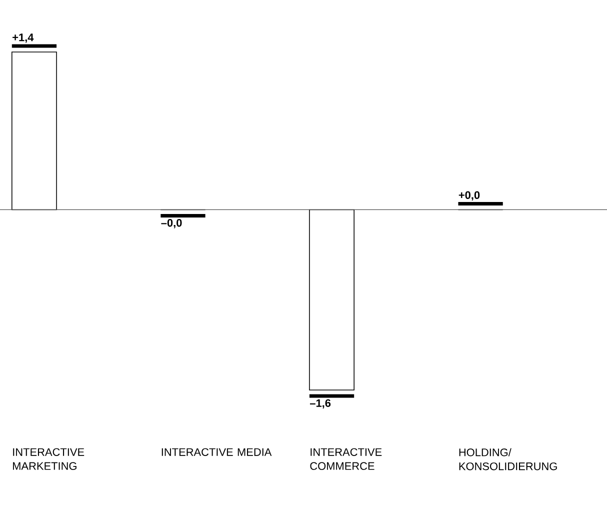 The image size is (607, 517). Describe the element at coordinates (346, 459) in the screenshot. I see `x-tick-label: INTERACTIVE COMMERCE` at that location.